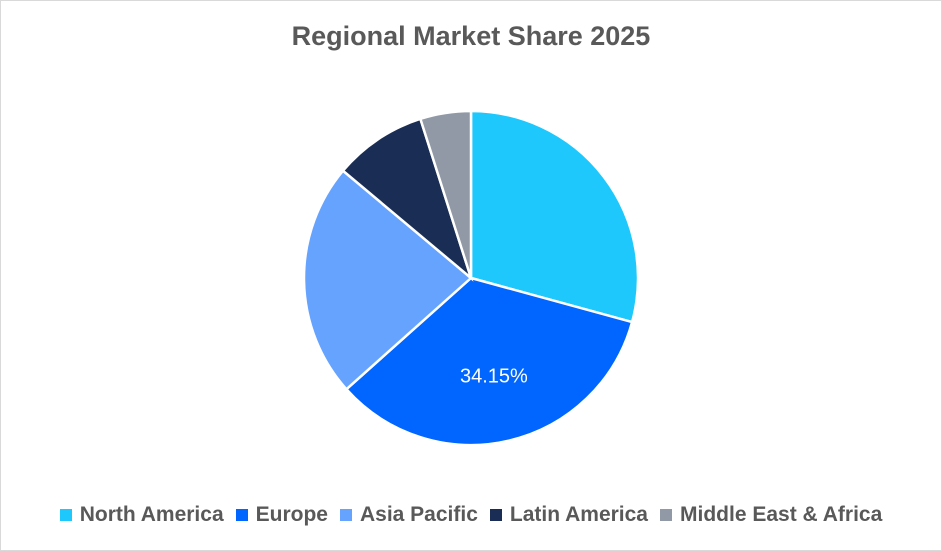 This screenshot has width=942, height=551. I want to click on legend-label: Middle East & Africa, so click(781, 514).